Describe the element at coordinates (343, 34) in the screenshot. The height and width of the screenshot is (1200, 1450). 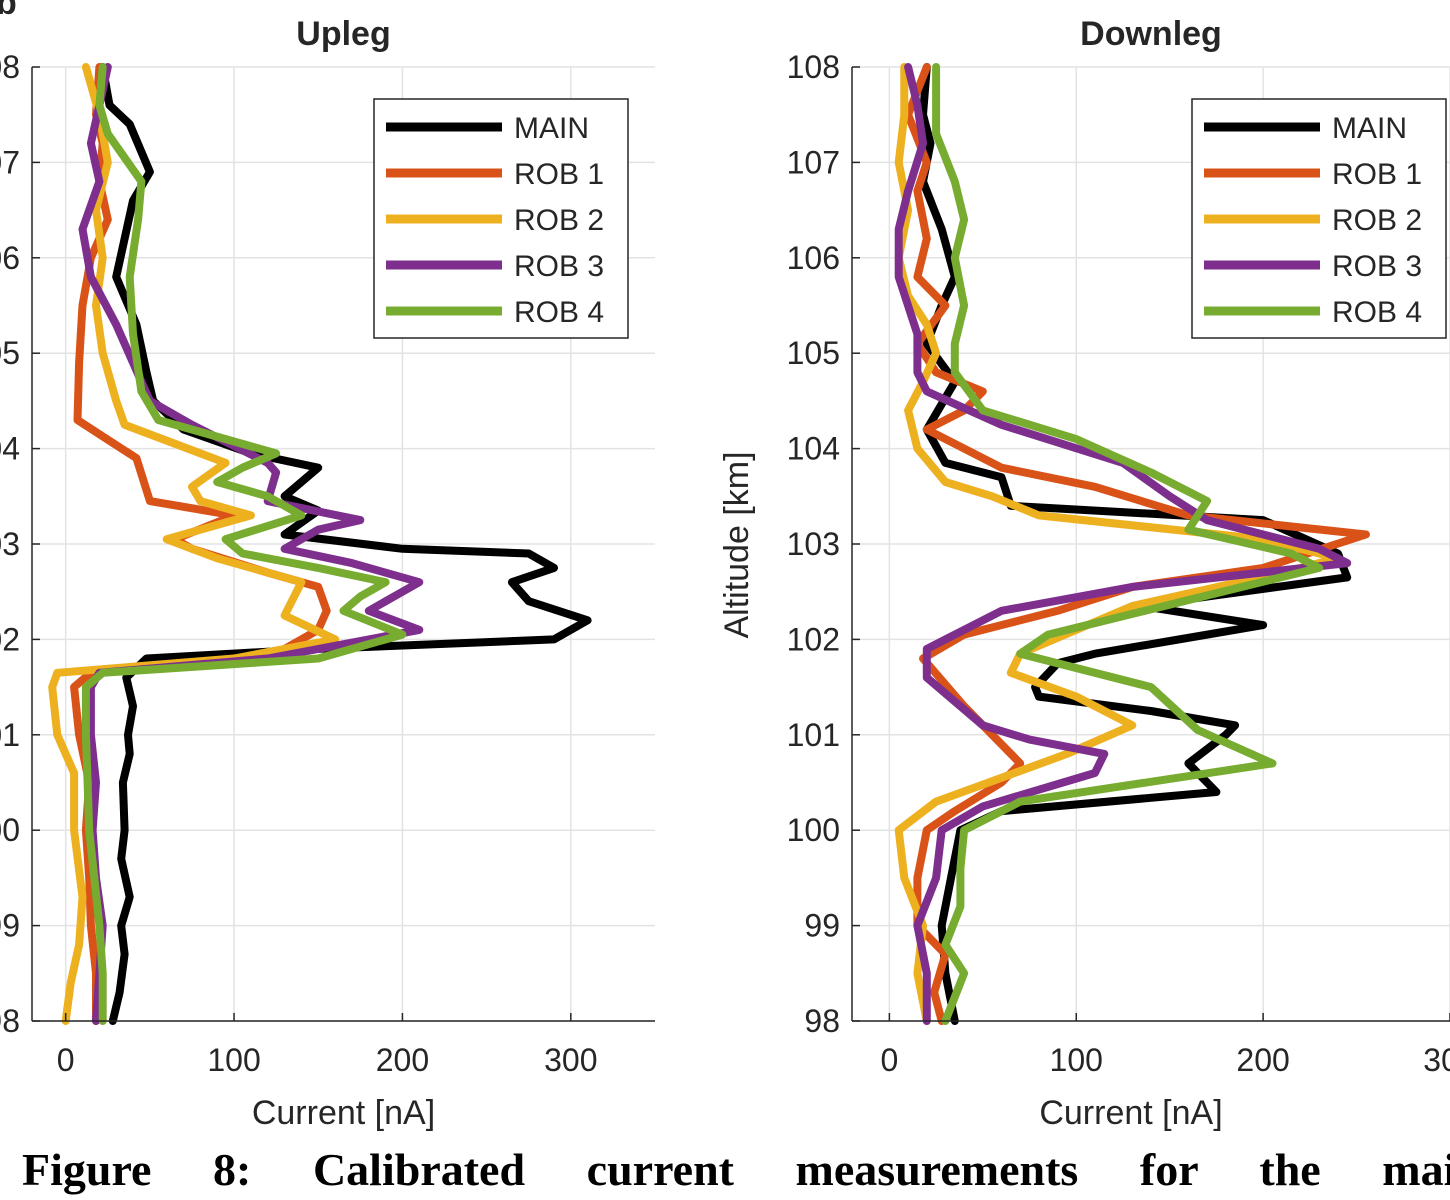
I see `chart-title: Upleg` at that location.